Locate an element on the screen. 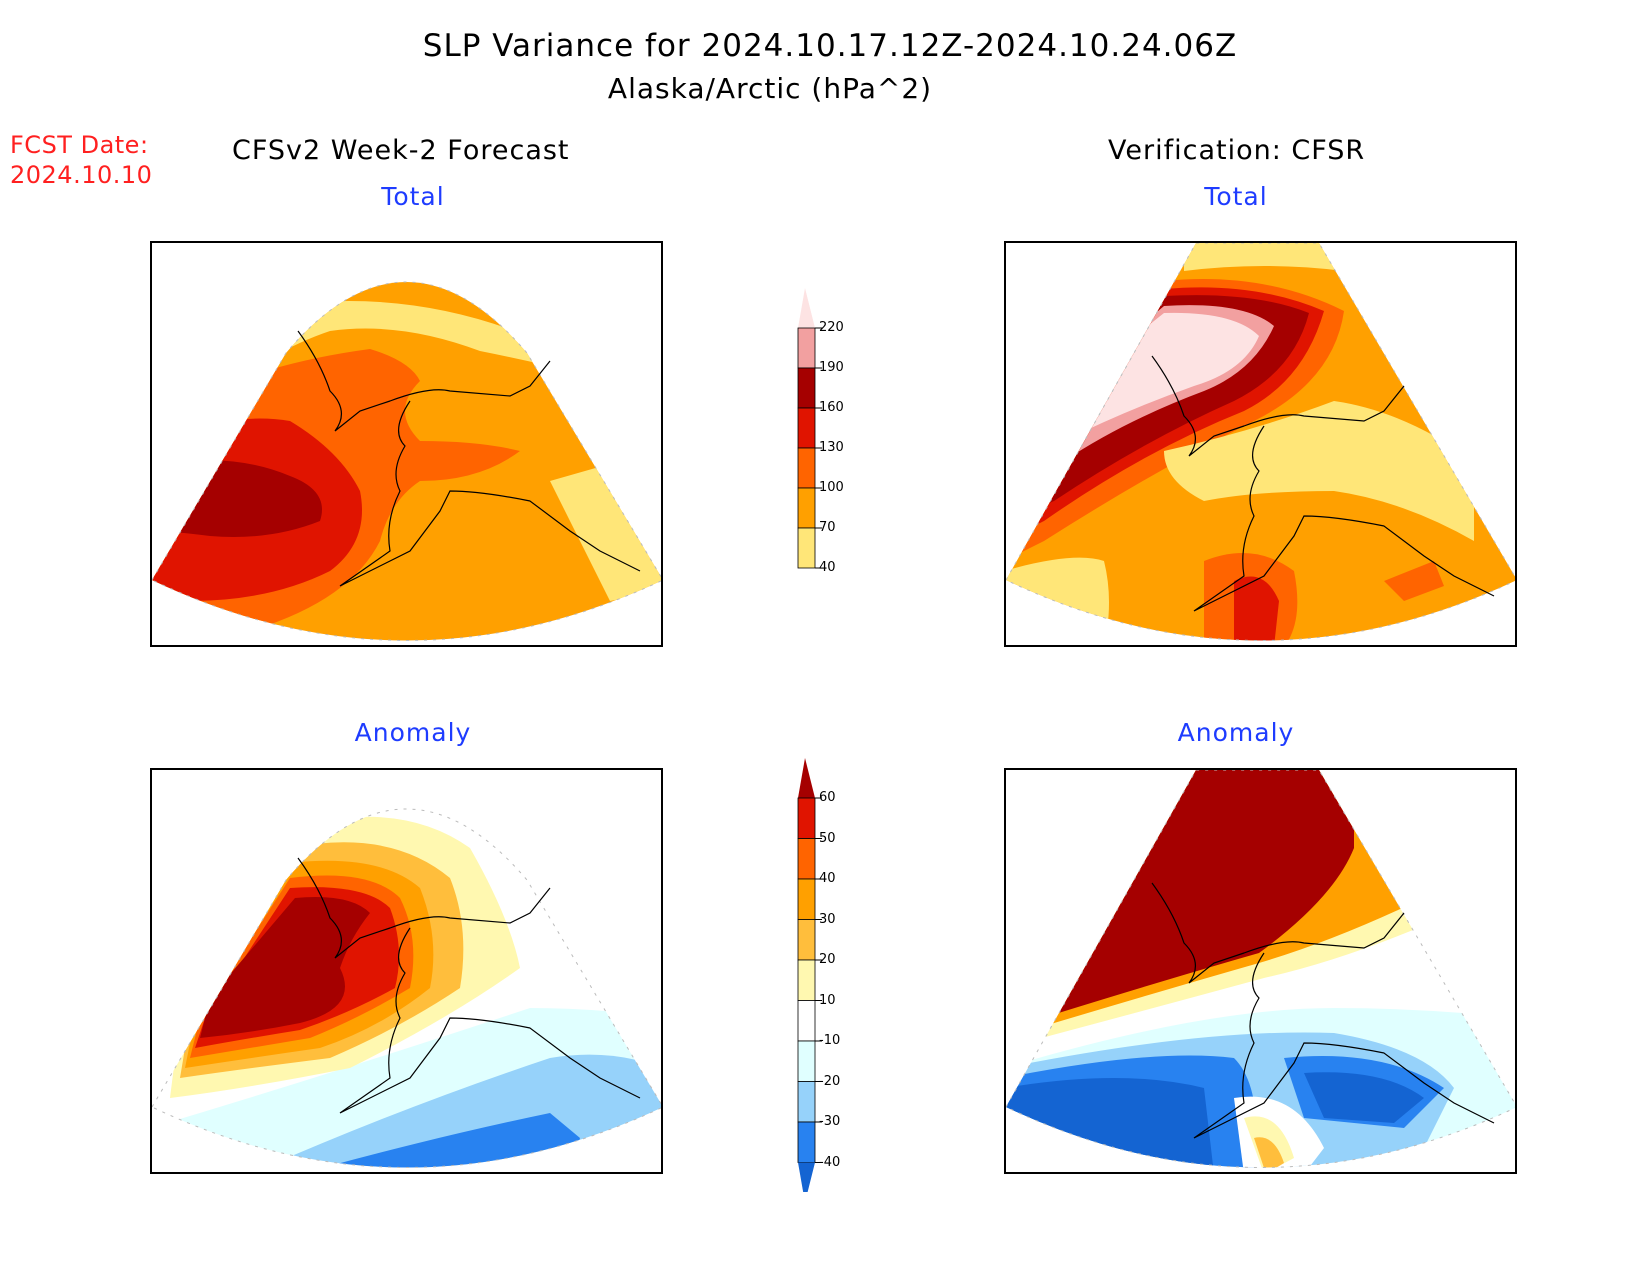  band-40-70-north is located at coordinates (1264, 257).